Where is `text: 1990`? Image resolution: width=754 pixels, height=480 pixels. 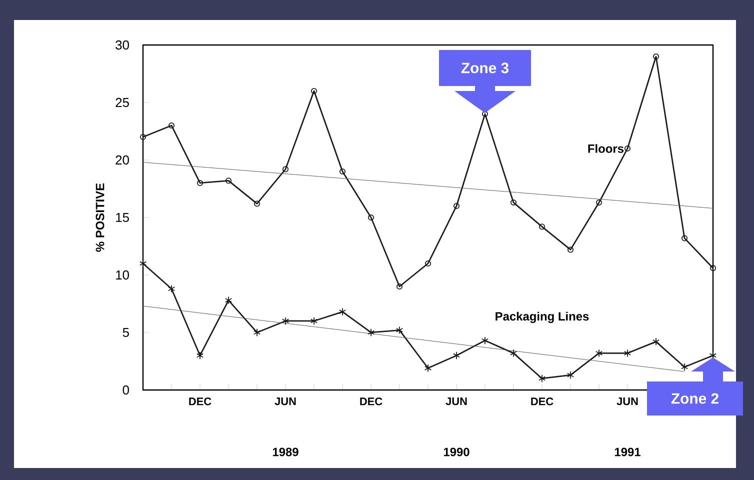 text: 1990 is located at coordinates (457, 452).